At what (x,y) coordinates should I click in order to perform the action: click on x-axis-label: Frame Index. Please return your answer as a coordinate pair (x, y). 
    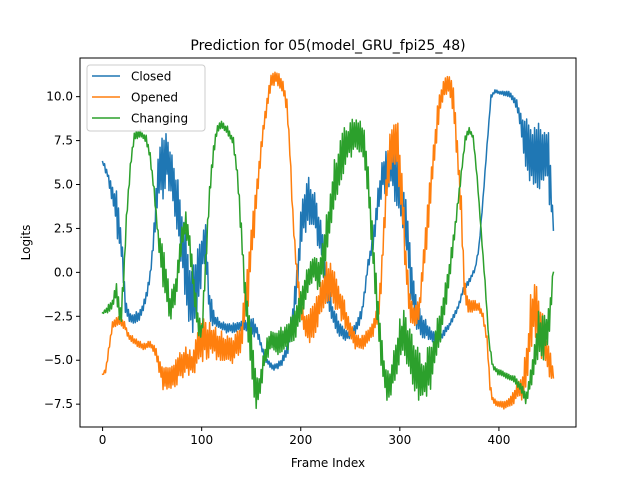
    Looking at the image, I should click on (328, 463).